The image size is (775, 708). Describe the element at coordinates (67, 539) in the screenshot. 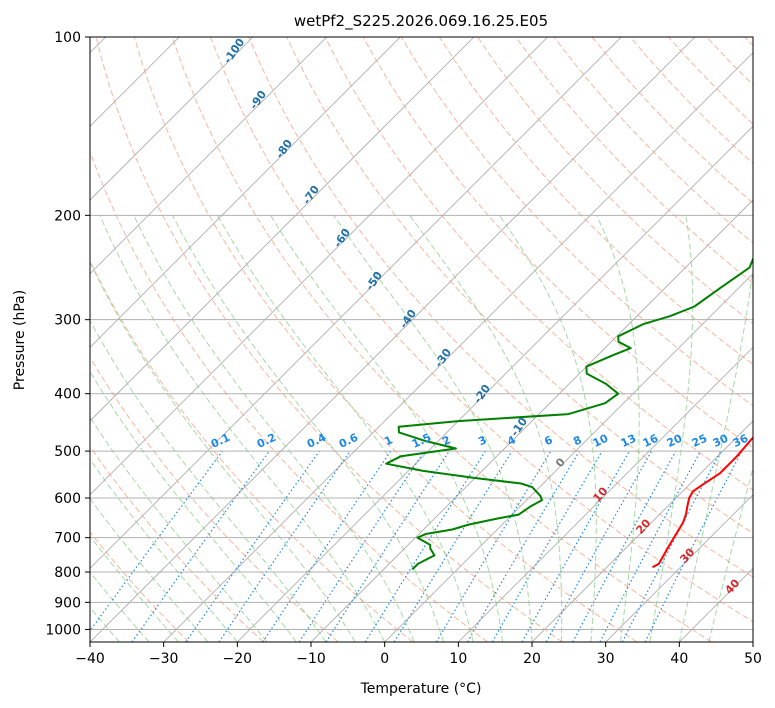

I see `y-tick-label: 700` at that location.